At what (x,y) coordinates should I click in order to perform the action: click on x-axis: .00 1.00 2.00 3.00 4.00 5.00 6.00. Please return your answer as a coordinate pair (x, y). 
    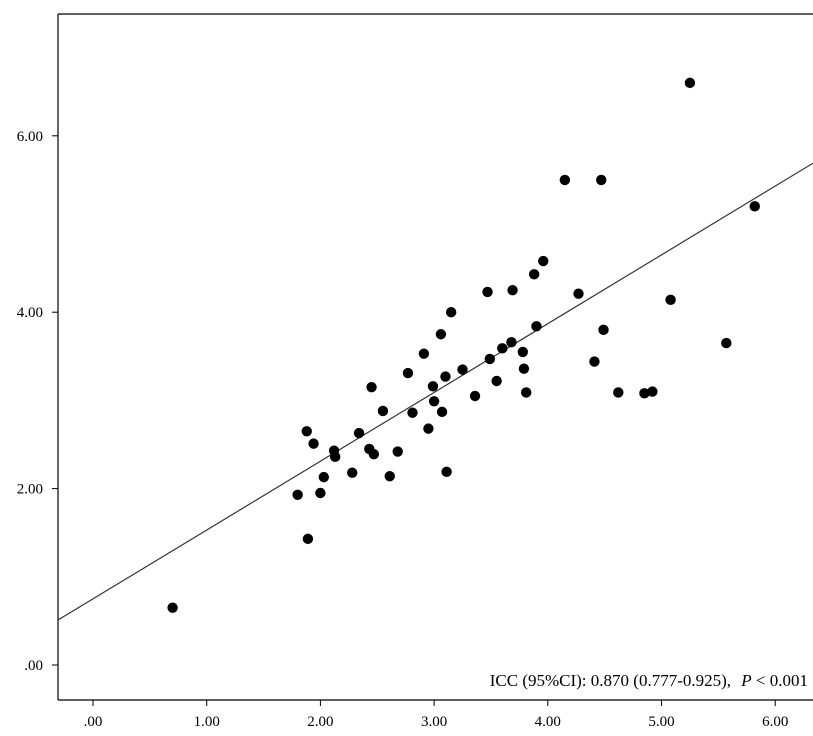
    Looking at the image, I should click on (436, 715).